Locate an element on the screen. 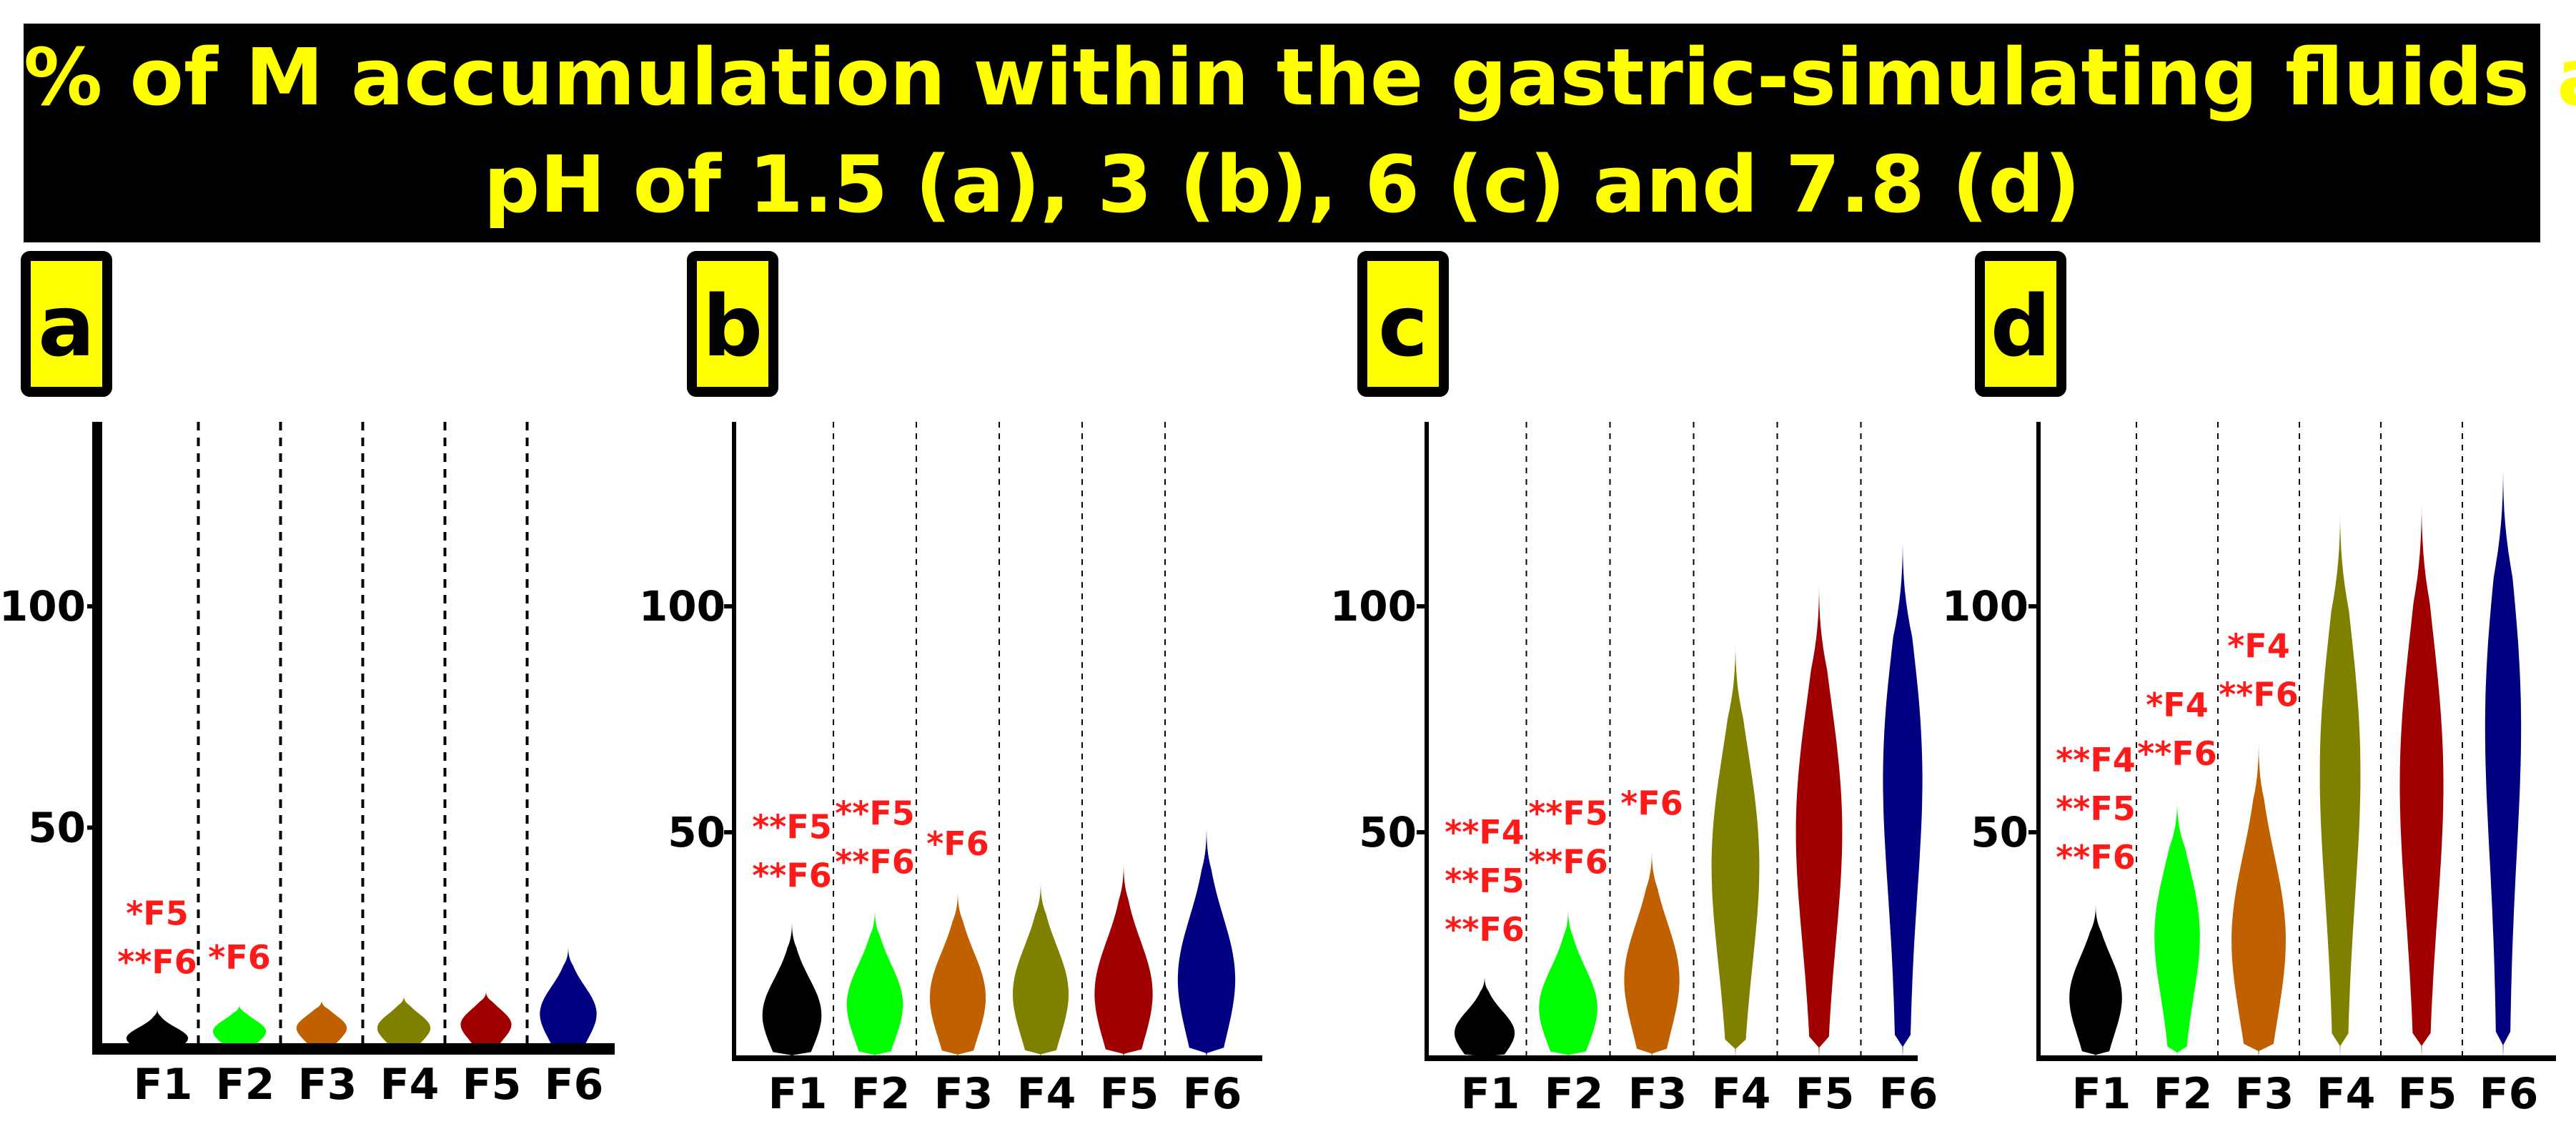 Image resolution: width=2576 pixels, height=1124 pixels. panel-letter: b is located at coordinates (733, 326).